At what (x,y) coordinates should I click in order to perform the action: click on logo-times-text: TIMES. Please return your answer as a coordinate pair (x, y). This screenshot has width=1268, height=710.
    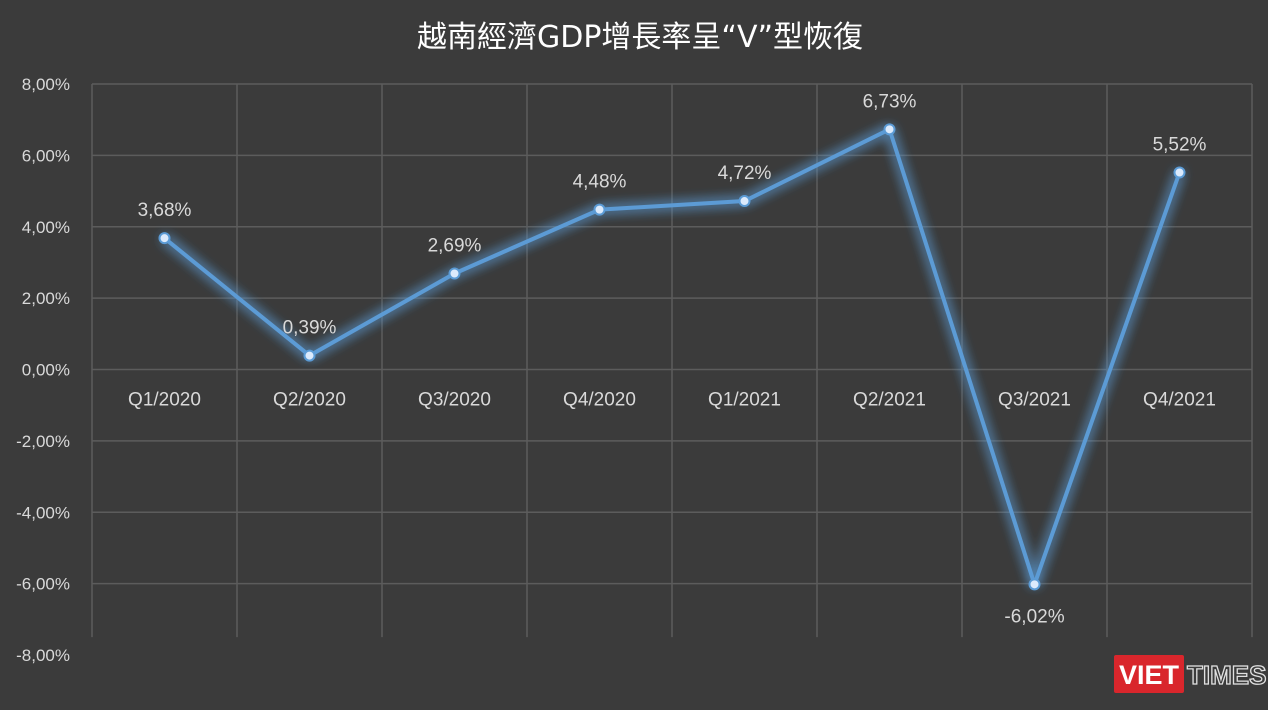
    Looking at the image, I should click on (1226, 675).